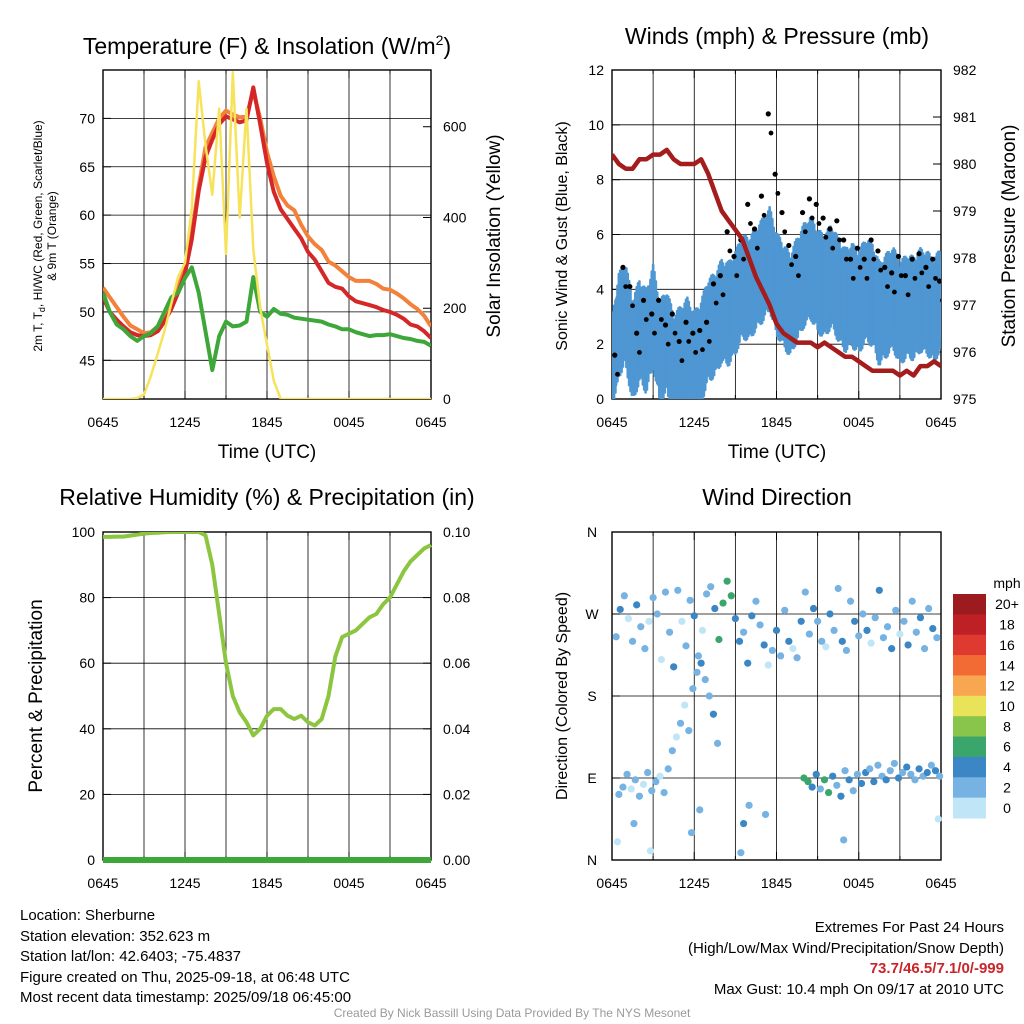 This screenshot has width=1024, height=1024. What do you see at coordinates (965, 164) in the screenshot?
I see `wind-y2tick-label: 980` at bounding box center [965, 164].